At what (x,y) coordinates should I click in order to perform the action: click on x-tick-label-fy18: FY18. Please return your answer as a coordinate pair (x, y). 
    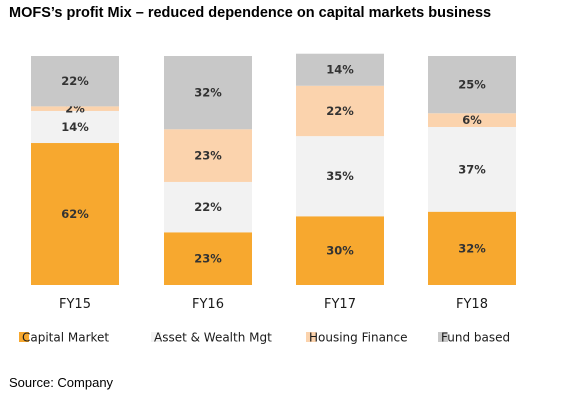
    Looking at the image, I should click on (472, 304).